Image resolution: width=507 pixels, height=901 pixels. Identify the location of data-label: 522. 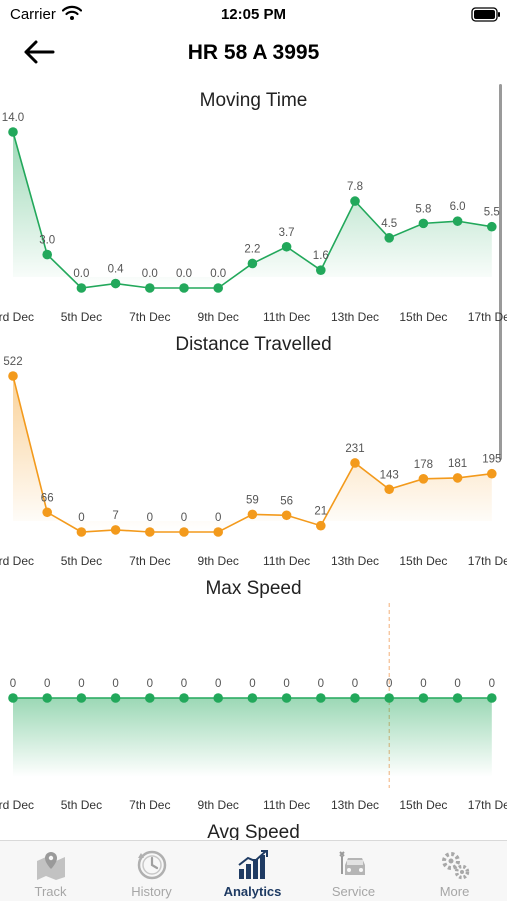
(12, 362).